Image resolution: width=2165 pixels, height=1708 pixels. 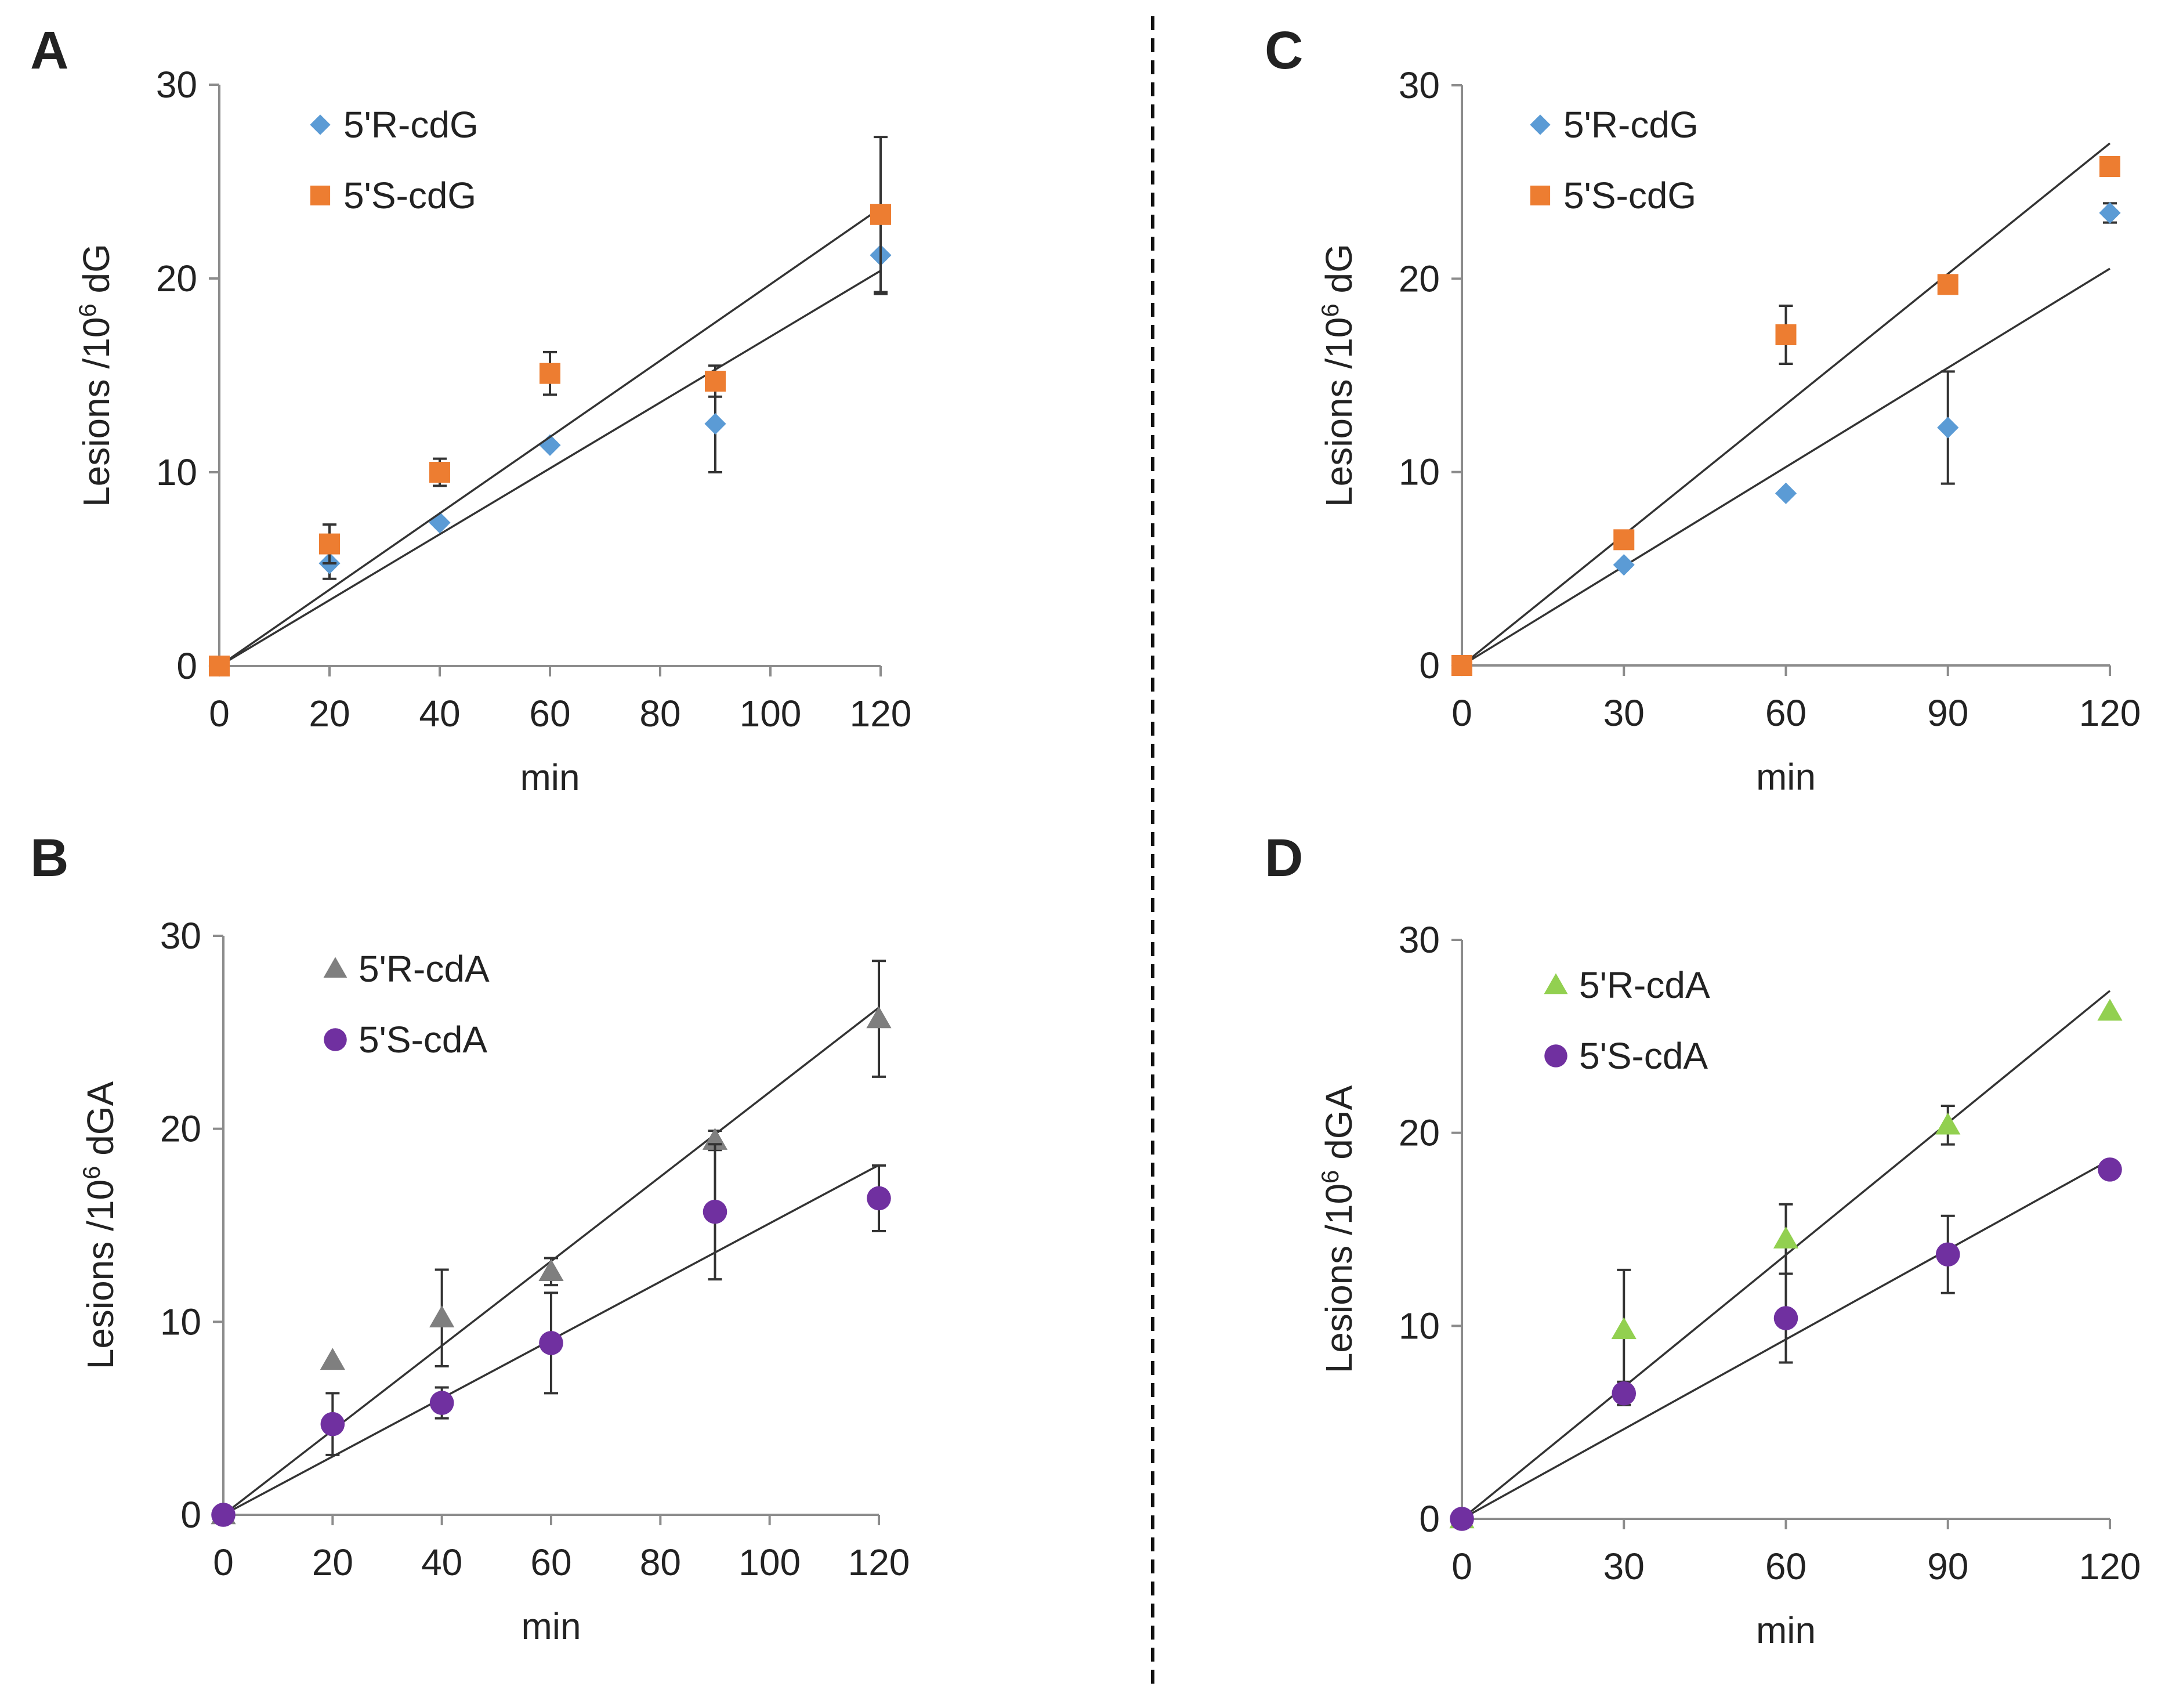 What do you see at coordinates (1629, 195) in the screenshot?
I see `legend-label: 5'S-cdG` at bounding box center [1629, 195].